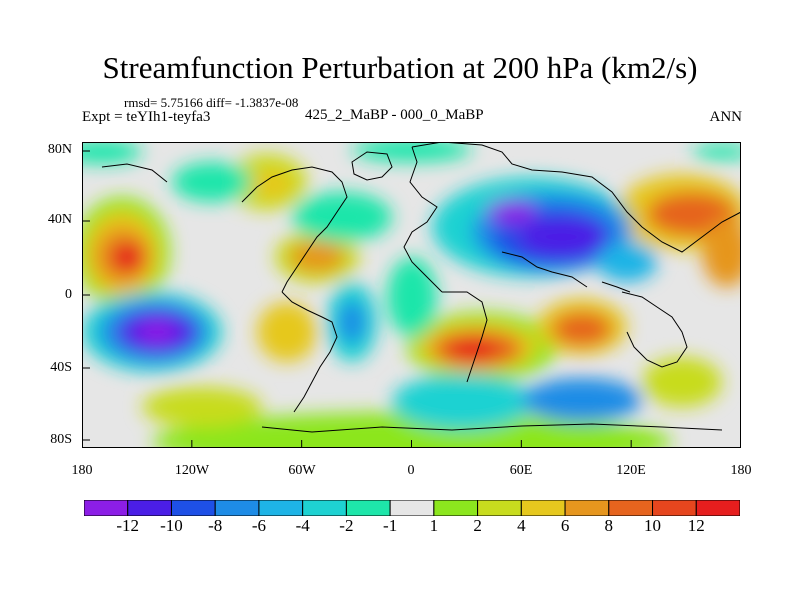  What do you see at coordinates (61, 439) in the screenshot?
I see `y-tick-label-80s: 80S` at bounding box center [61, 439].